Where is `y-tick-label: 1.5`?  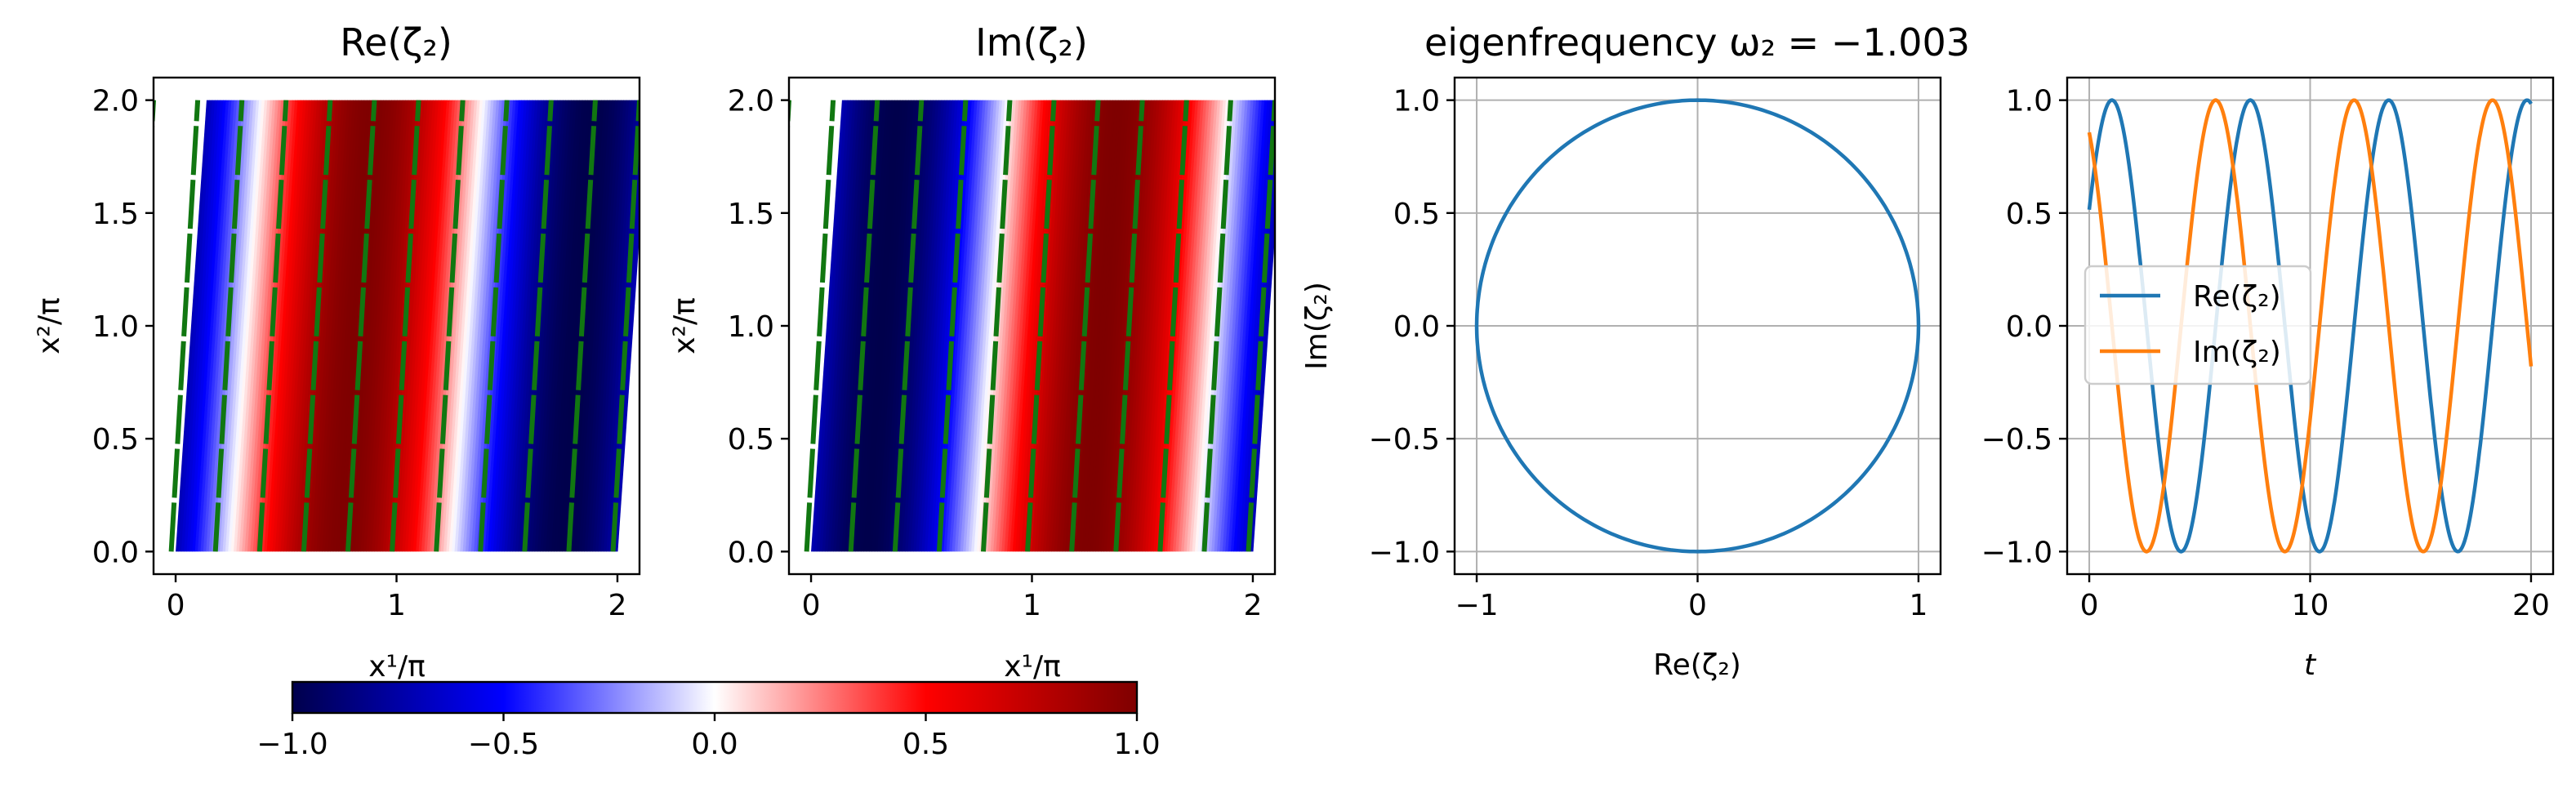 y-tick-label: 1.5 is located at coordinates (751, 214).